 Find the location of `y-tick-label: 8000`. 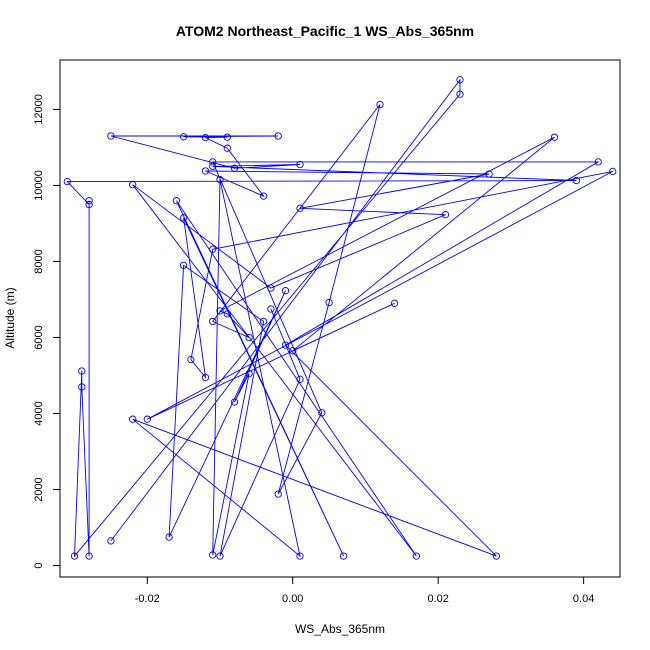

y-tick-label: 8000 is located at coordinates (39, 261).